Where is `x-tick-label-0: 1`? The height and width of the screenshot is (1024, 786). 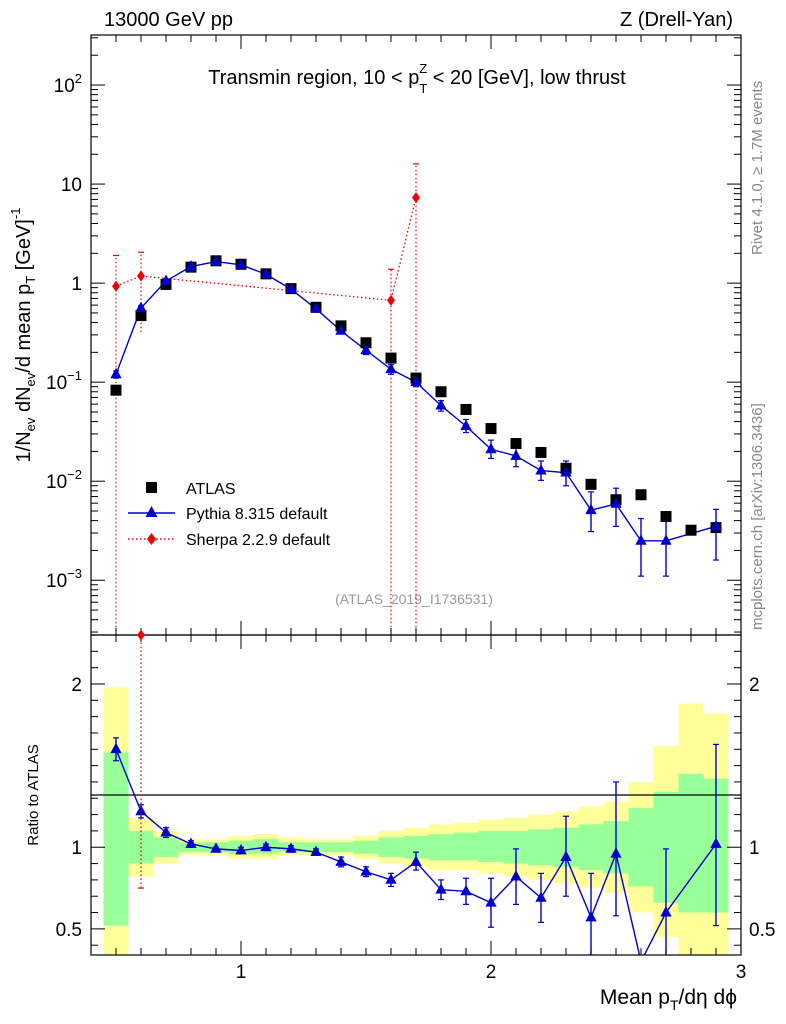
x-tick-label-0: 1 is located at coordinates (241, 972).